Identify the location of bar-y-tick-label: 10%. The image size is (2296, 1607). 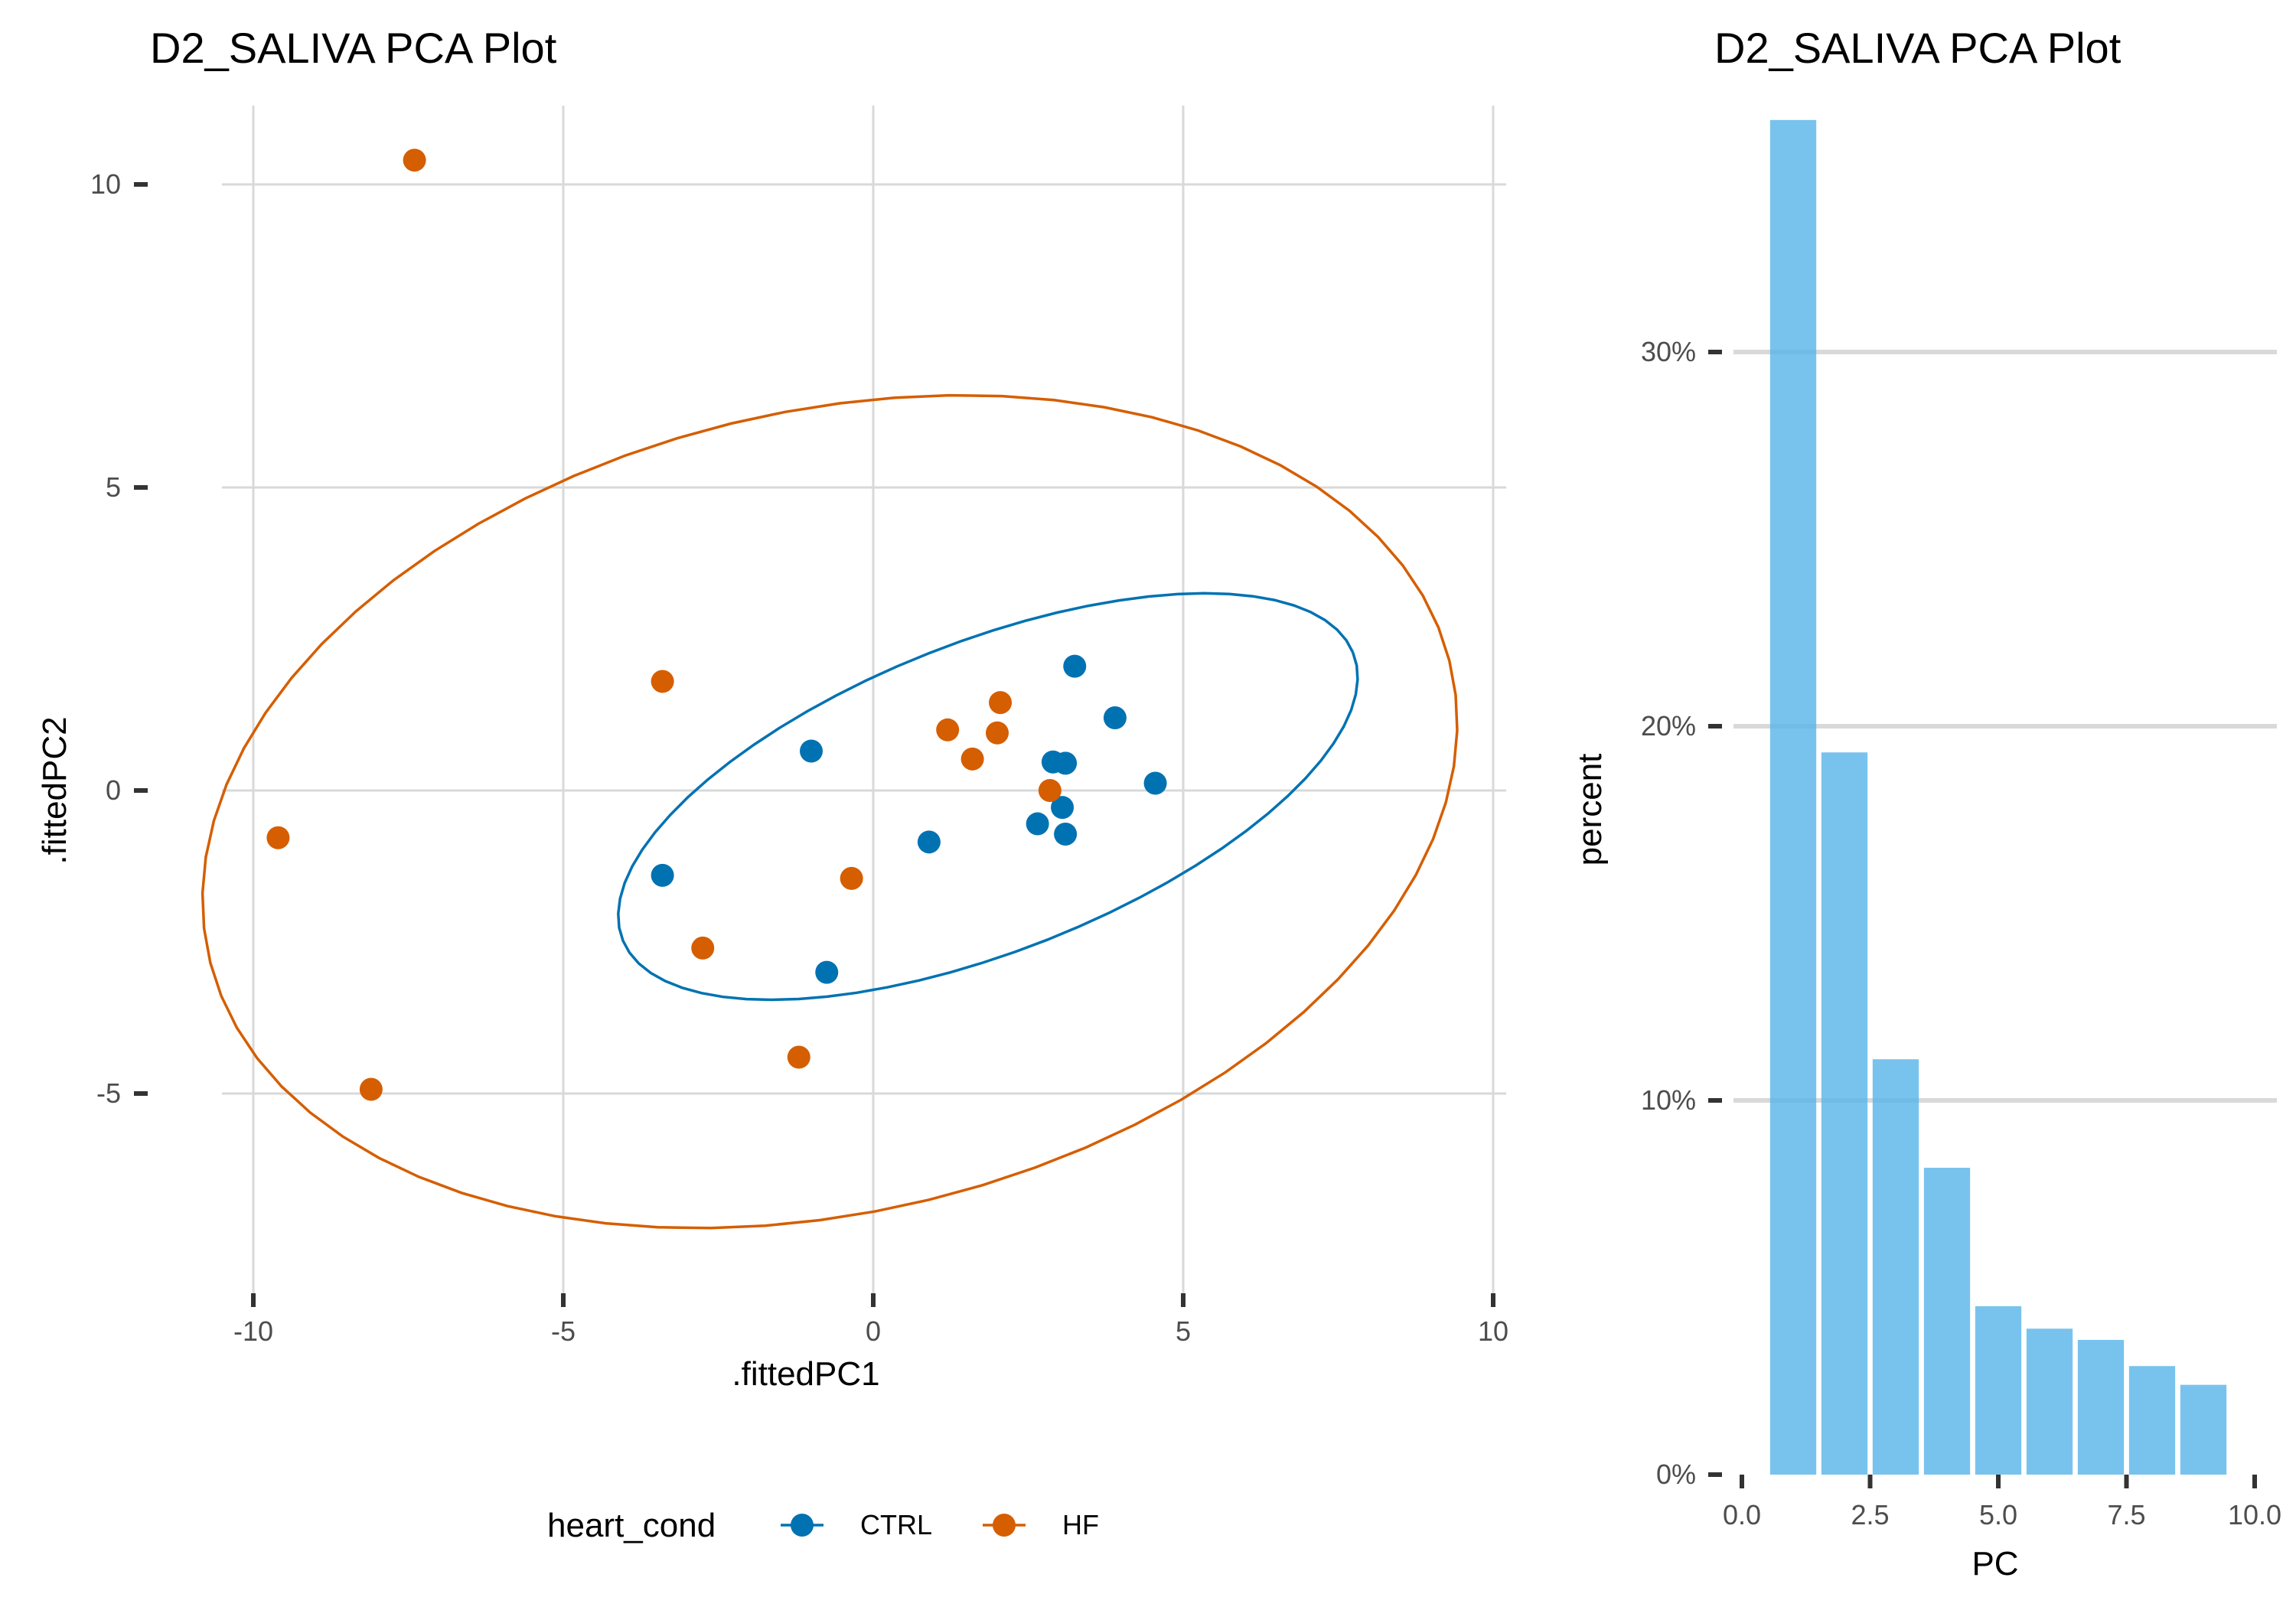
(1668, 1100).